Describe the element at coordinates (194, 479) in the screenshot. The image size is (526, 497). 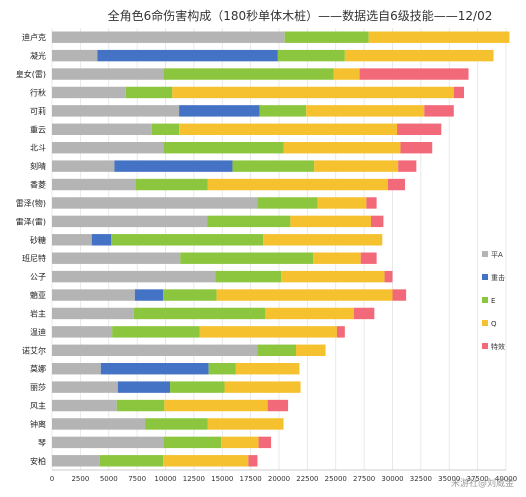
I see `x-tick-label: 12500` at that location.